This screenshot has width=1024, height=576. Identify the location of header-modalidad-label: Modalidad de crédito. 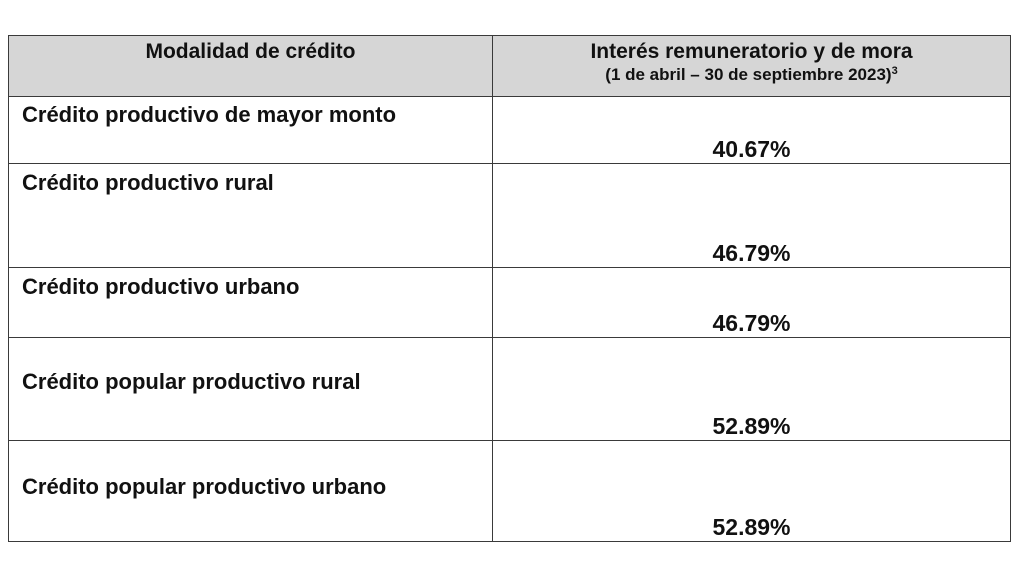
(250, 51).